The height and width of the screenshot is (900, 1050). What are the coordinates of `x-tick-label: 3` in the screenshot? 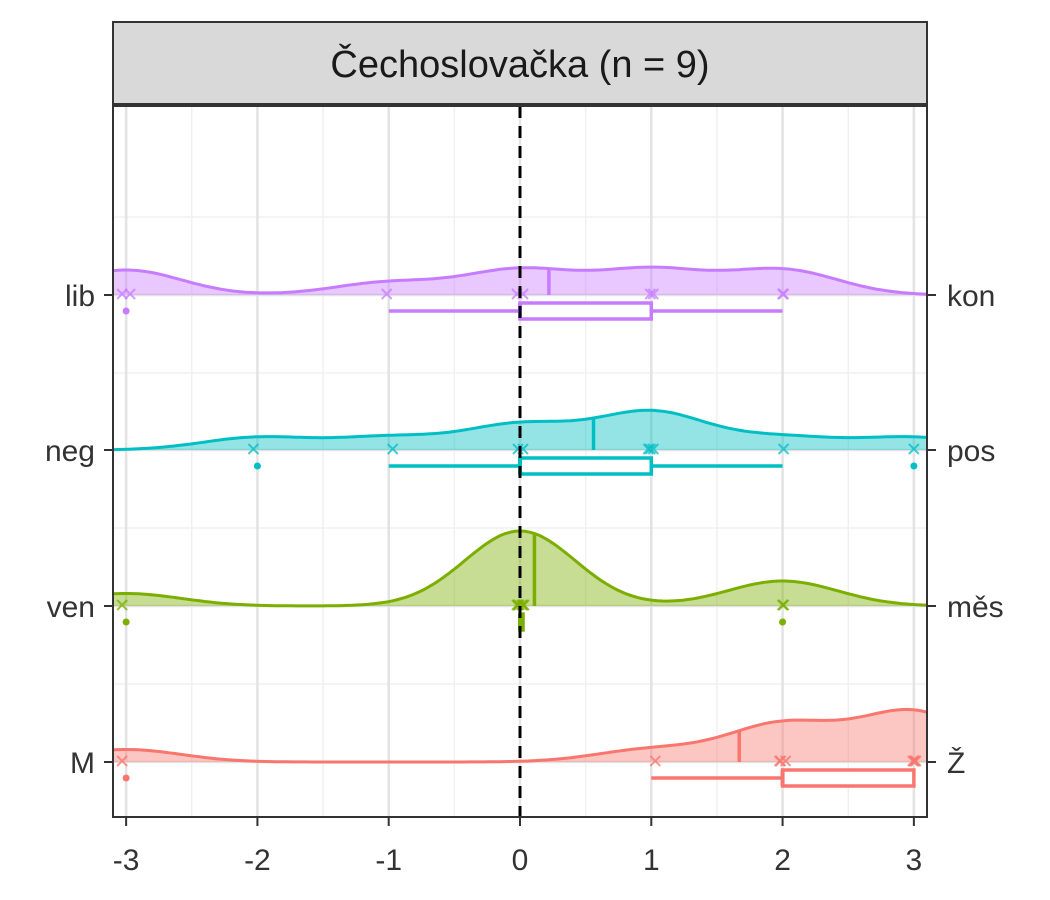 It's located at (914, 860).